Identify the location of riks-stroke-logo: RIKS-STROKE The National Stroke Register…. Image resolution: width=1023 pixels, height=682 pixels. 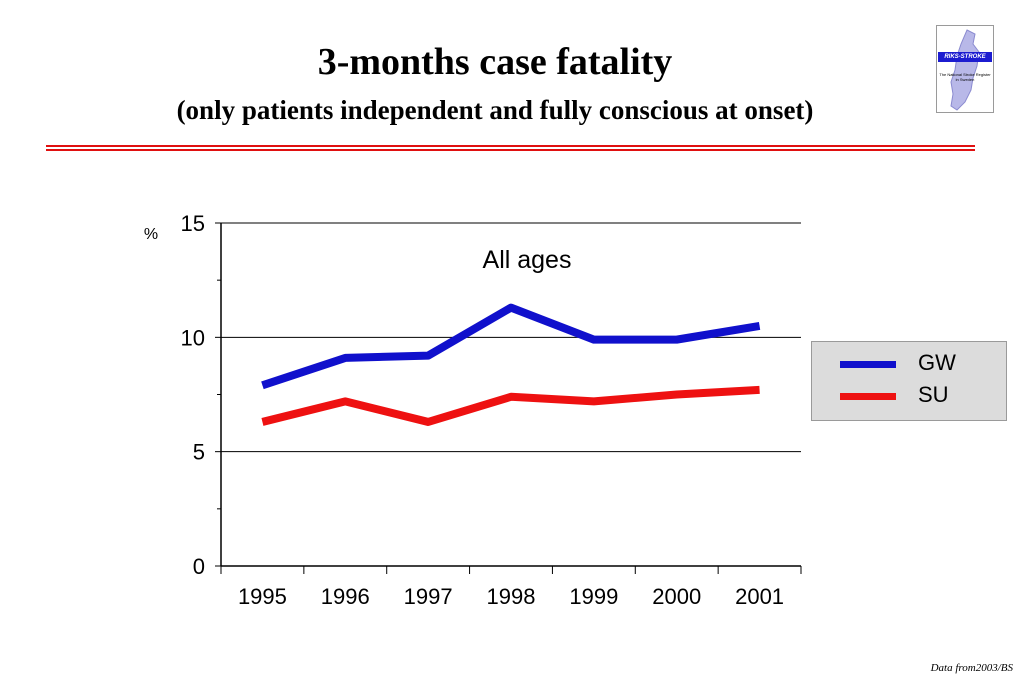
(965, 69).